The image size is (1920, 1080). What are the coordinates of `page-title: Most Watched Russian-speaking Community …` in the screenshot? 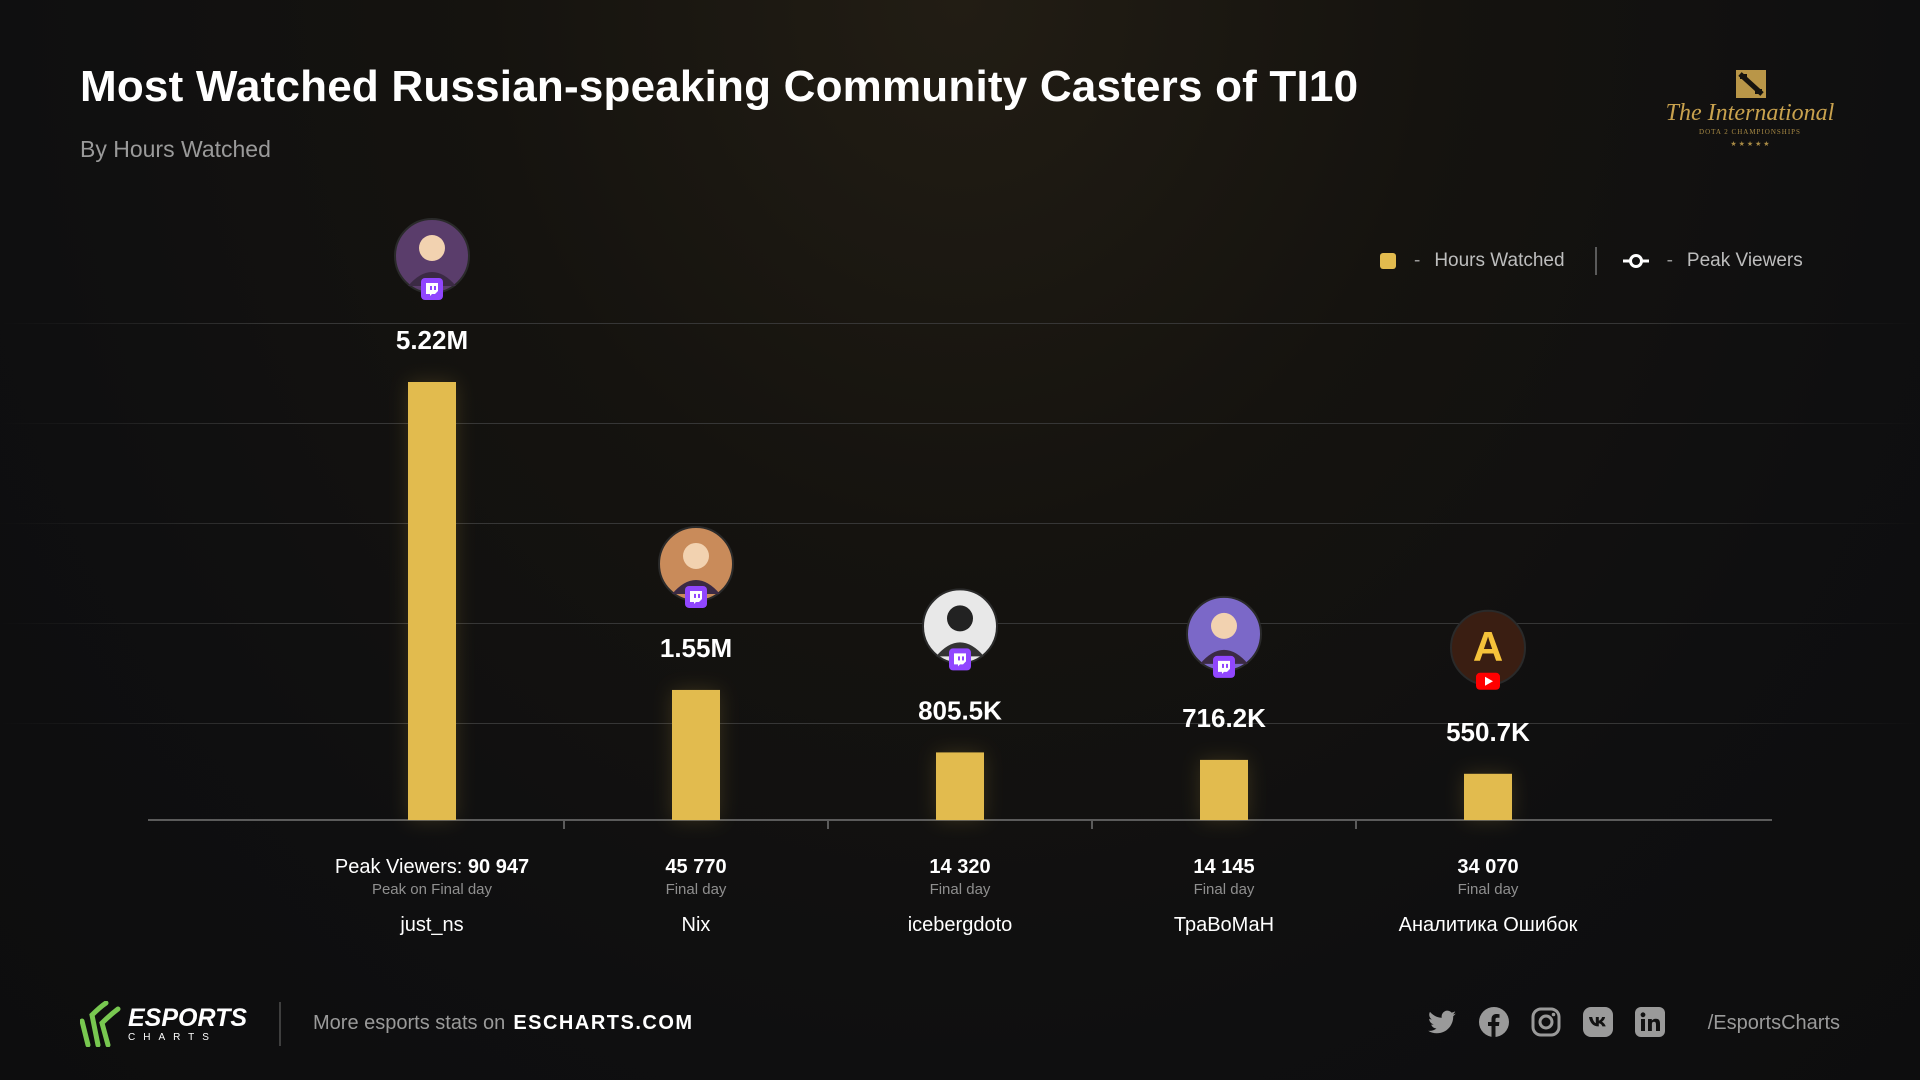 It's located at (719, 86).